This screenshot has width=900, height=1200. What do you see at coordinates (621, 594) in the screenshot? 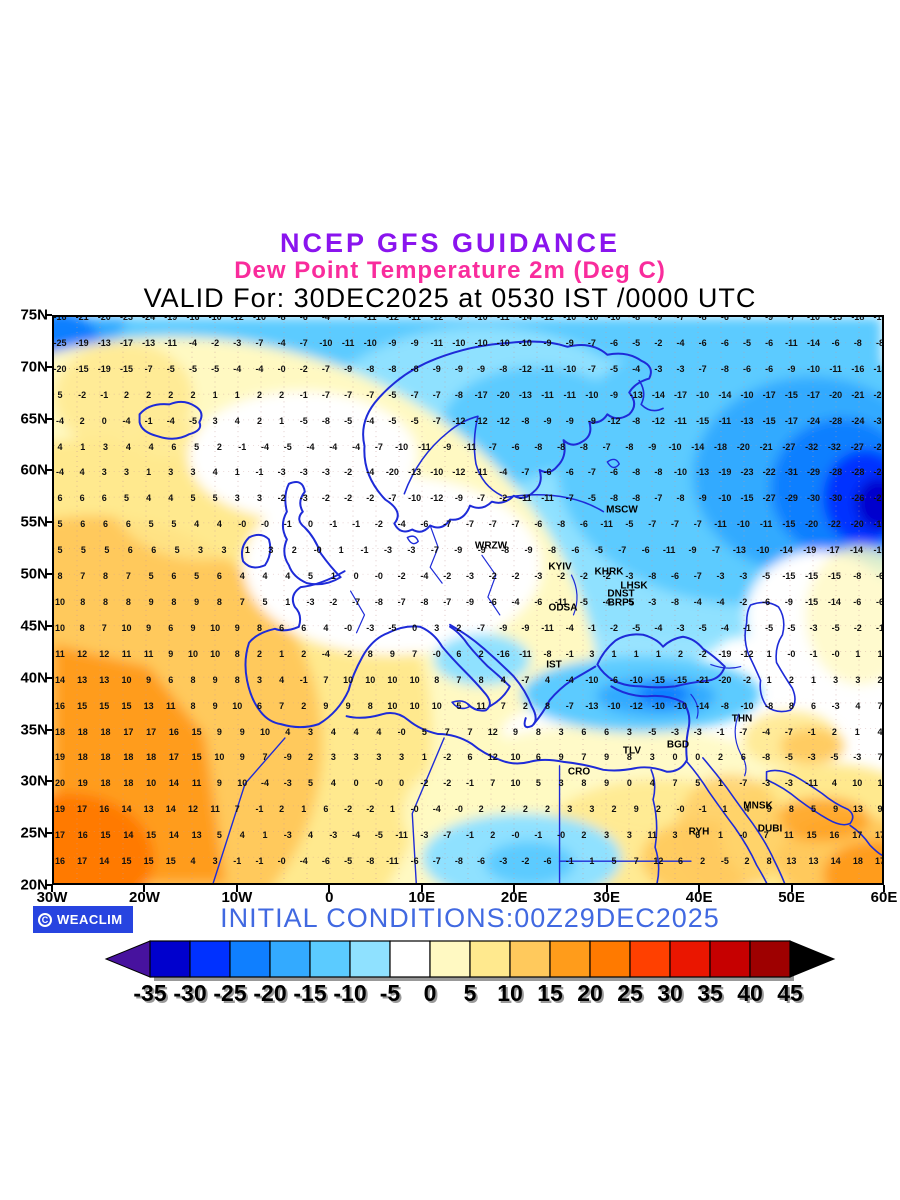
I see `city-label-dnst: DNST` at bounding box center [621, 594].